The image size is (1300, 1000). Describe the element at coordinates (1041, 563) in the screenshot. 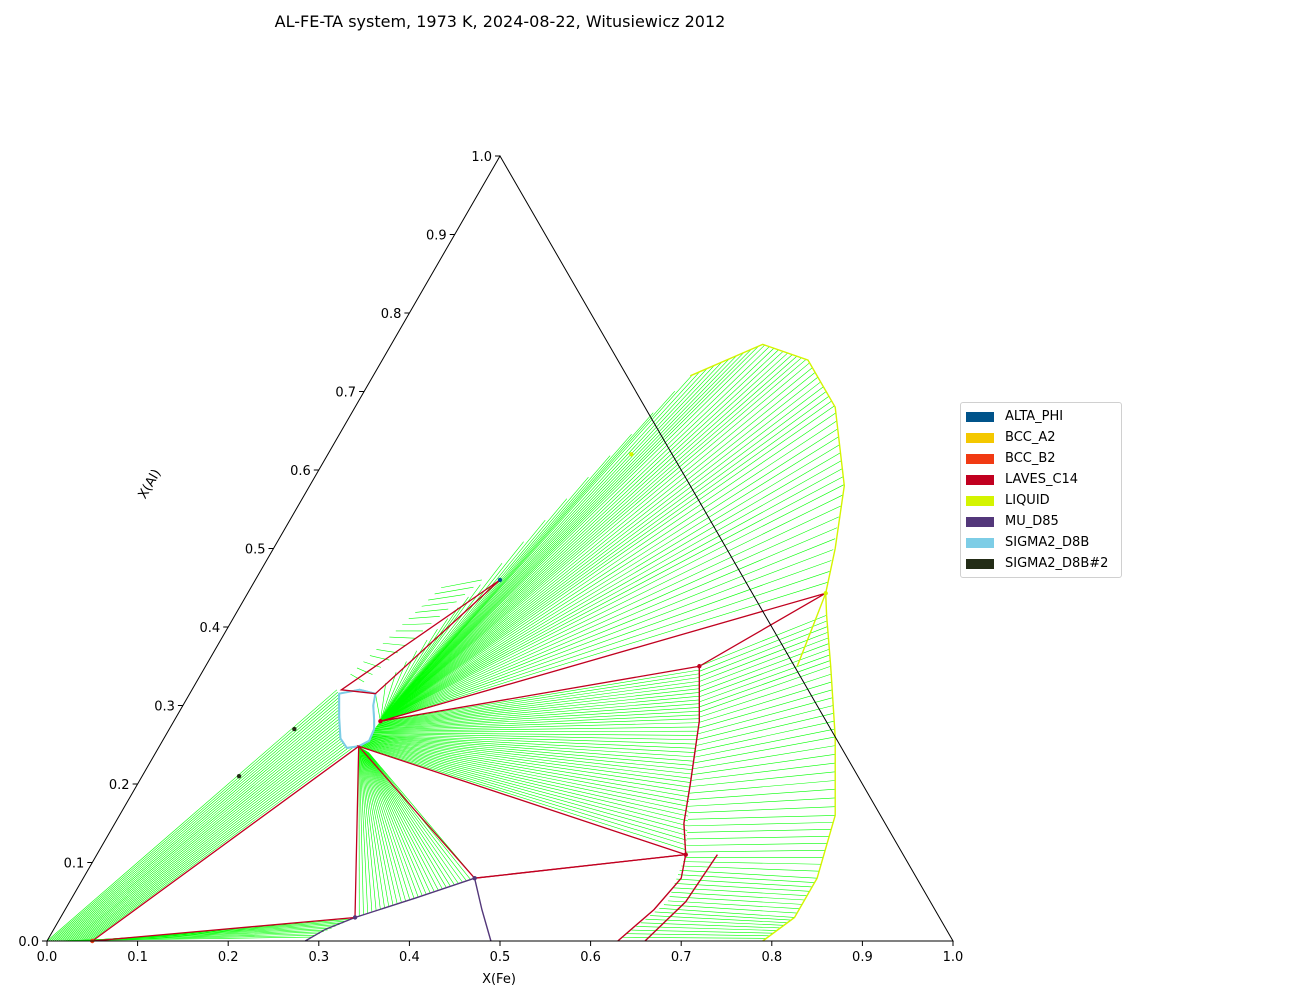

I see `legend-item: SIGMA2_D8B#2` at that location.